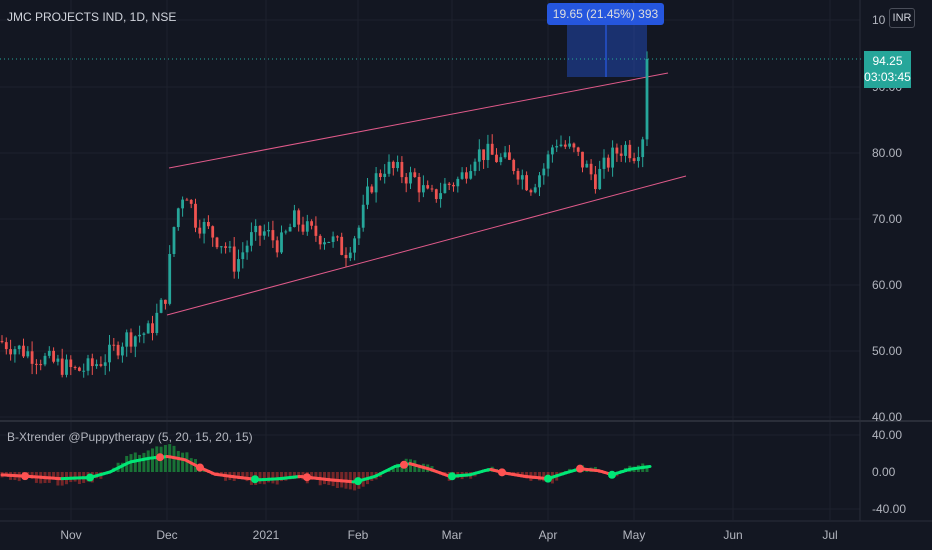 The width and height of the screenshot is (932, 550). What do you see at coordinates (902, 18) in the screenshot?
I see `currency-badge: INR` at bounding box center [902, 18].